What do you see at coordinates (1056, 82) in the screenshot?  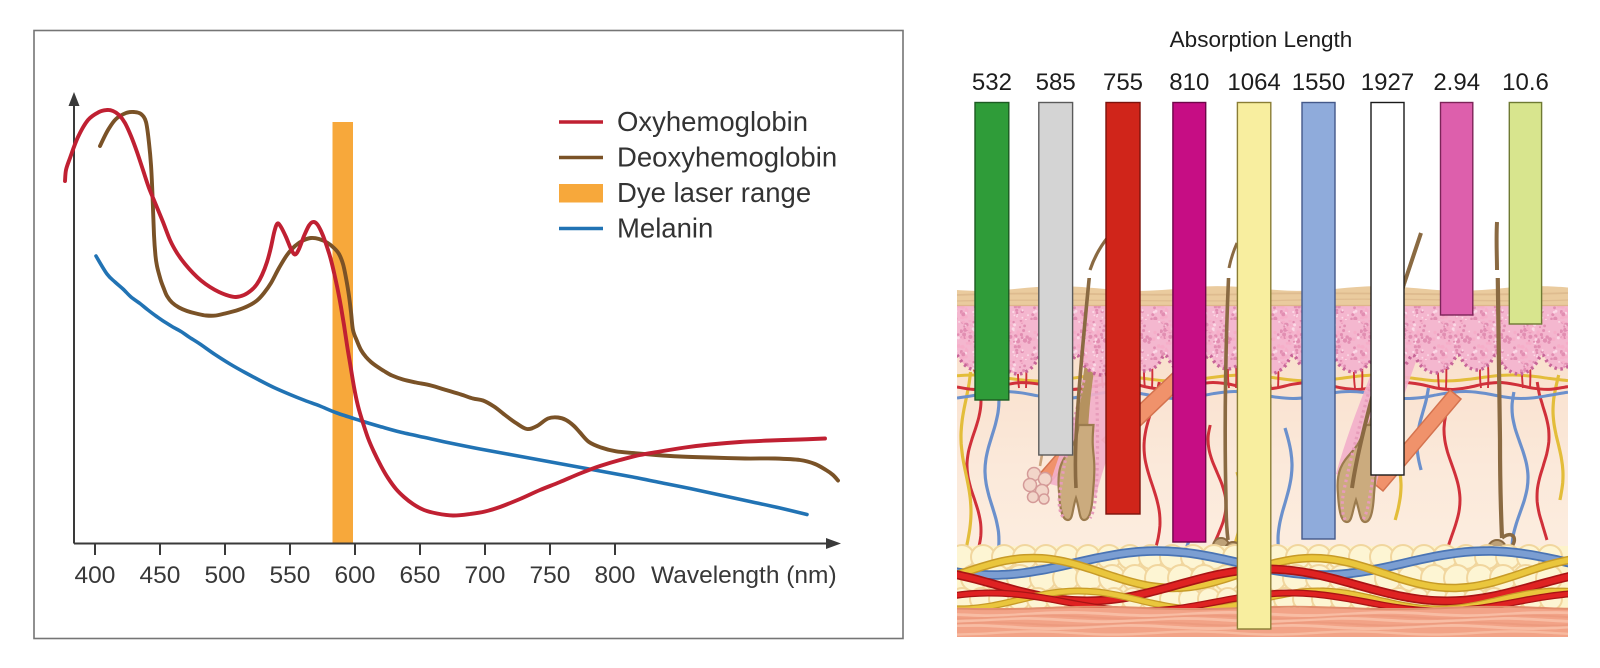 I see `svg-text: 585` at bounding box center [1056, 82].